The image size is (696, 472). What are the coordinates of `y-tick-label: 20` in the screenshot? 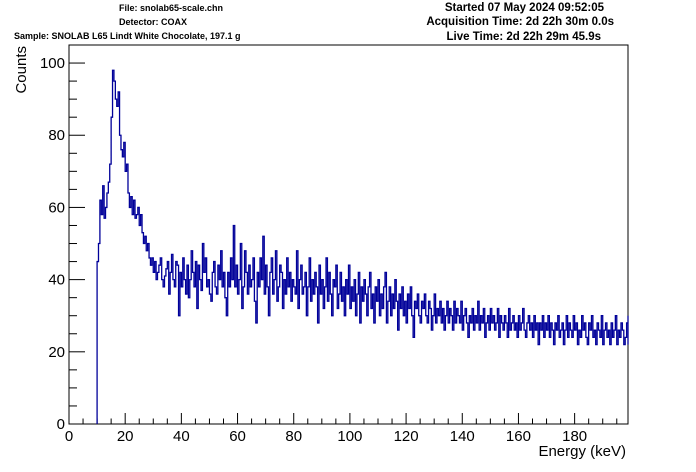 It's located at (56, 352).